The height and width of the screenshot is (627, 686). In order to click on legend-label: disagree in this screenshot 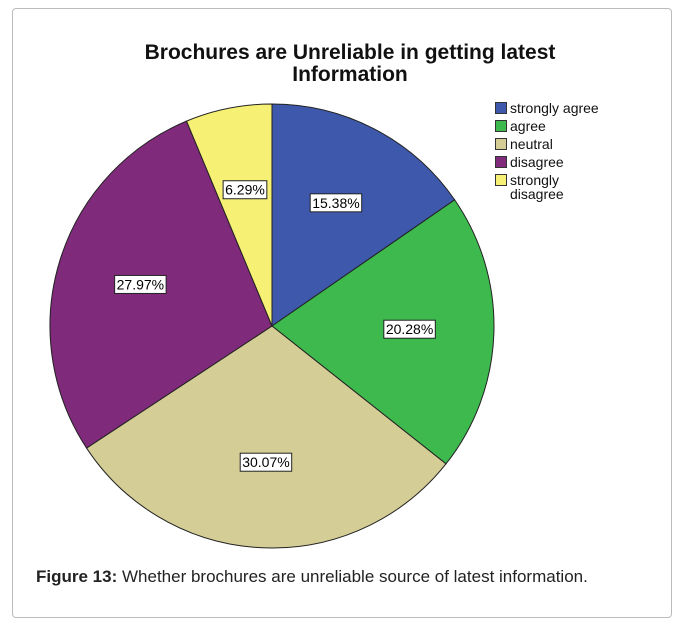, I will do `click(537, 162)`.